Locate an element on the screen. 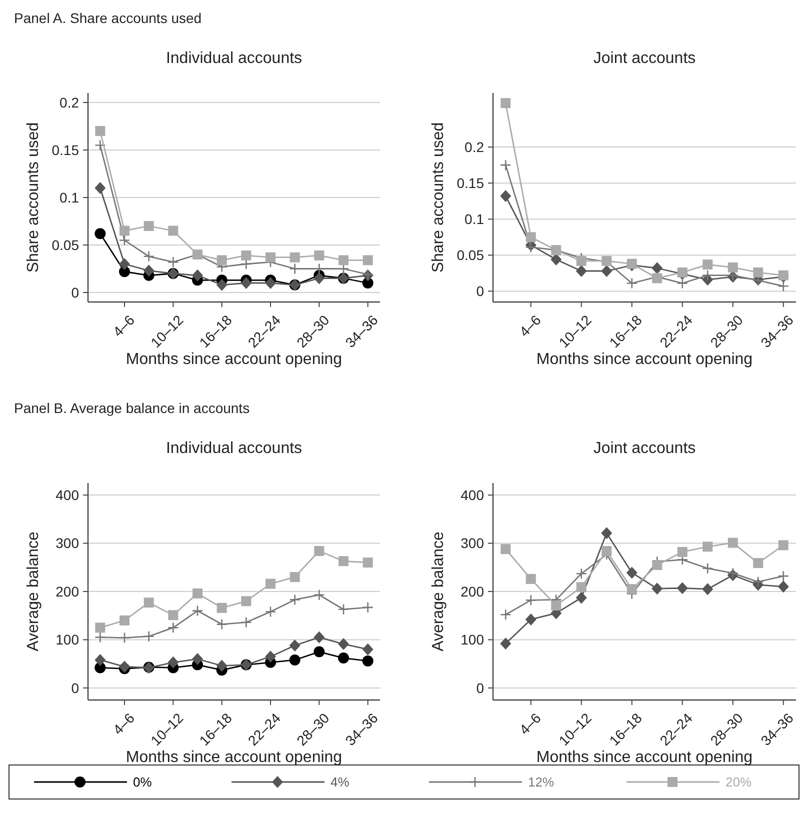 The width and height of the screenshot is (808, 834). text: 20% is located at coordinates (739, 782).